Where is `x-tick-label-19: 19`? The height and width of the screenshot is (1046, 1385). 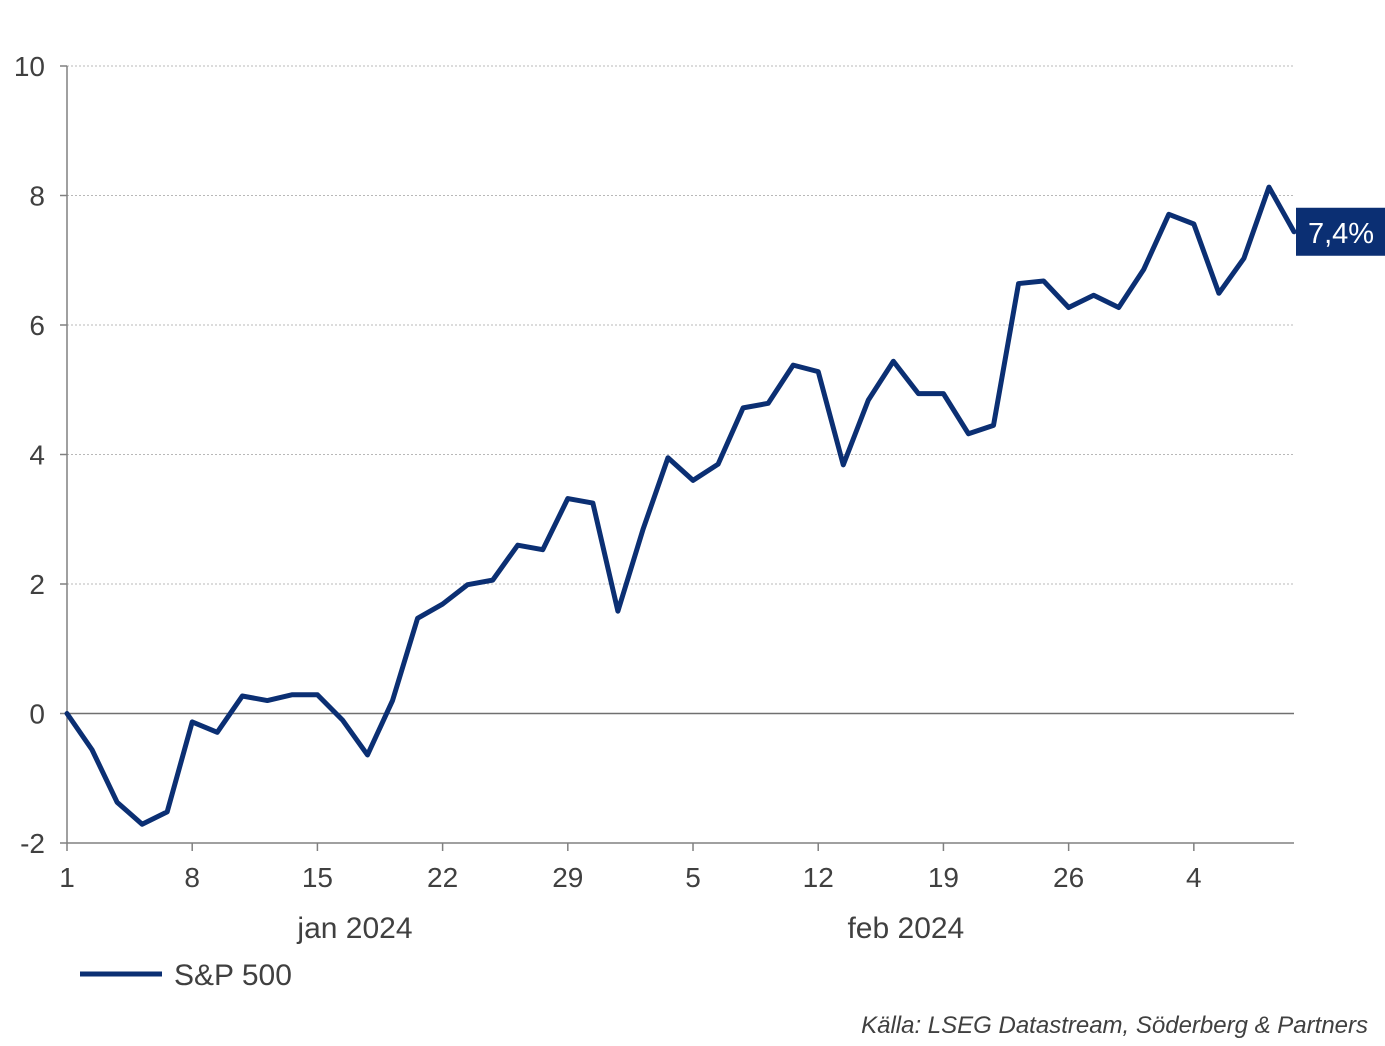 x-tick-label-19: 19 is located at coordinates (943, 877).